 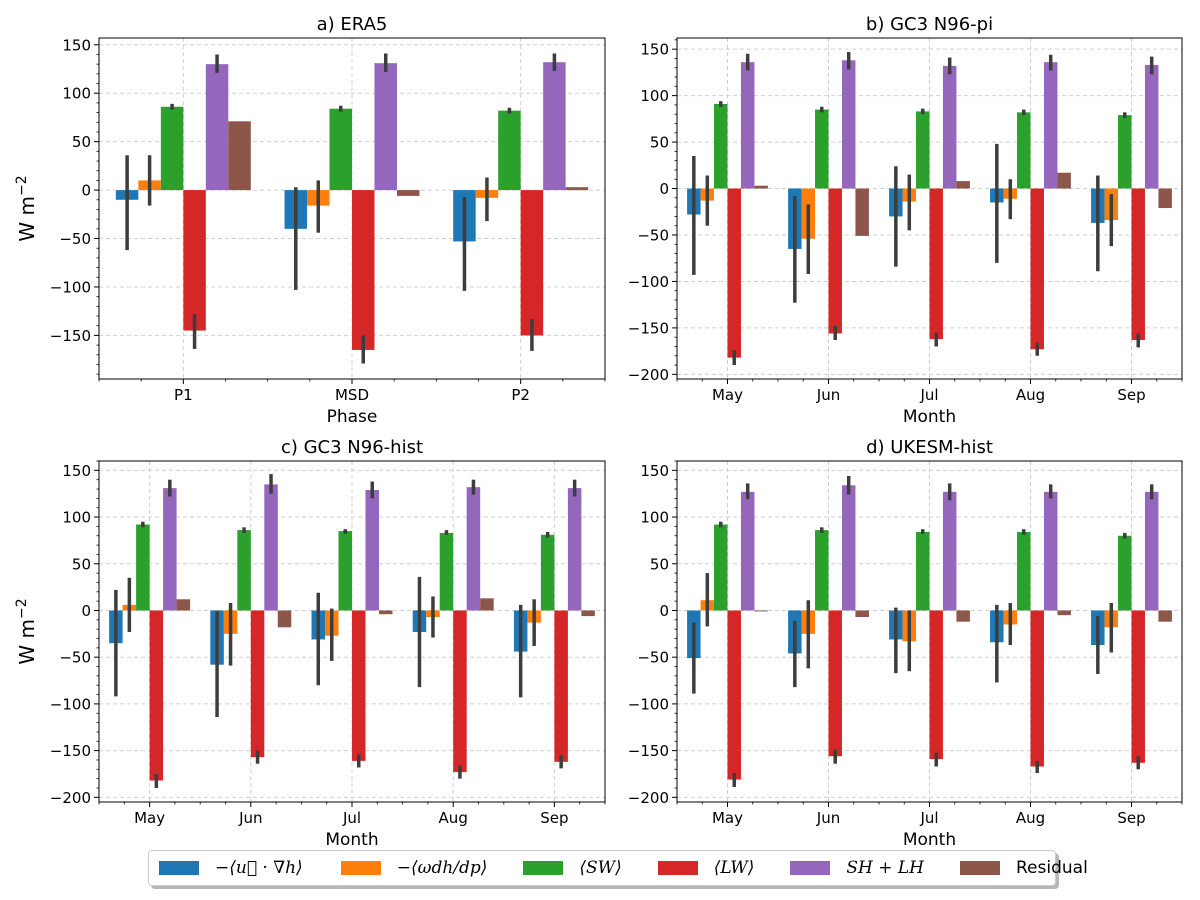 I want to click on legend-item-advection: −⟨u⃗ · ∇h⟩, so click(x=231, y=868).